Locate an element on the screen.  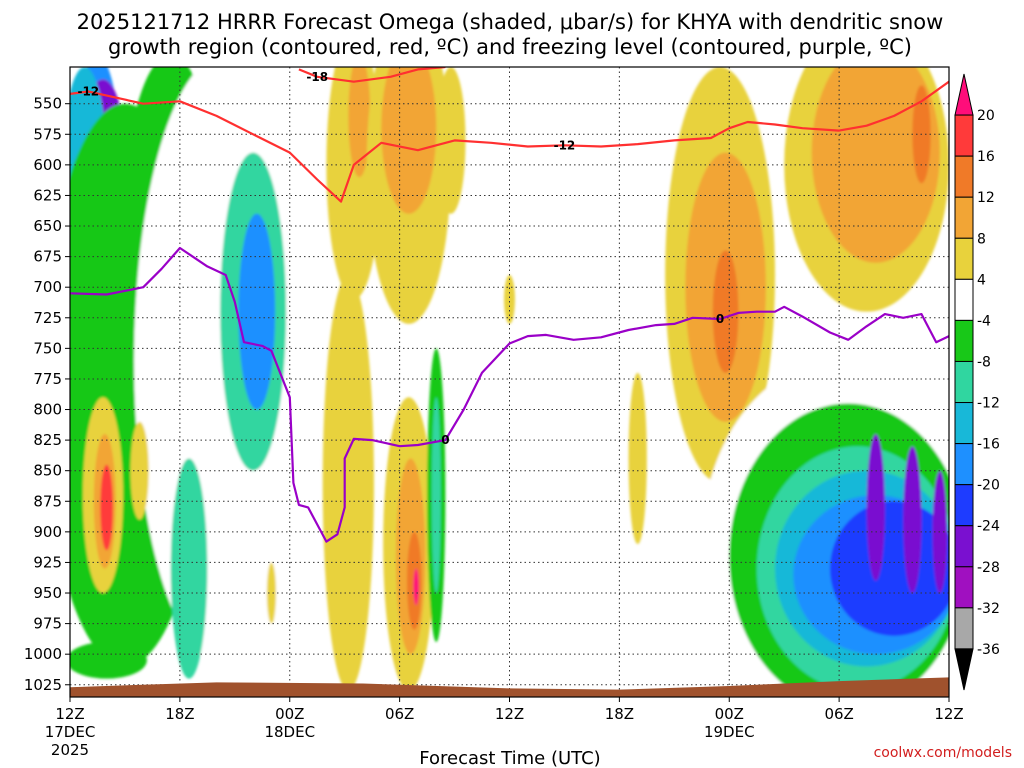
colorbar-cap-bottom is located at coordinates (964, 669).